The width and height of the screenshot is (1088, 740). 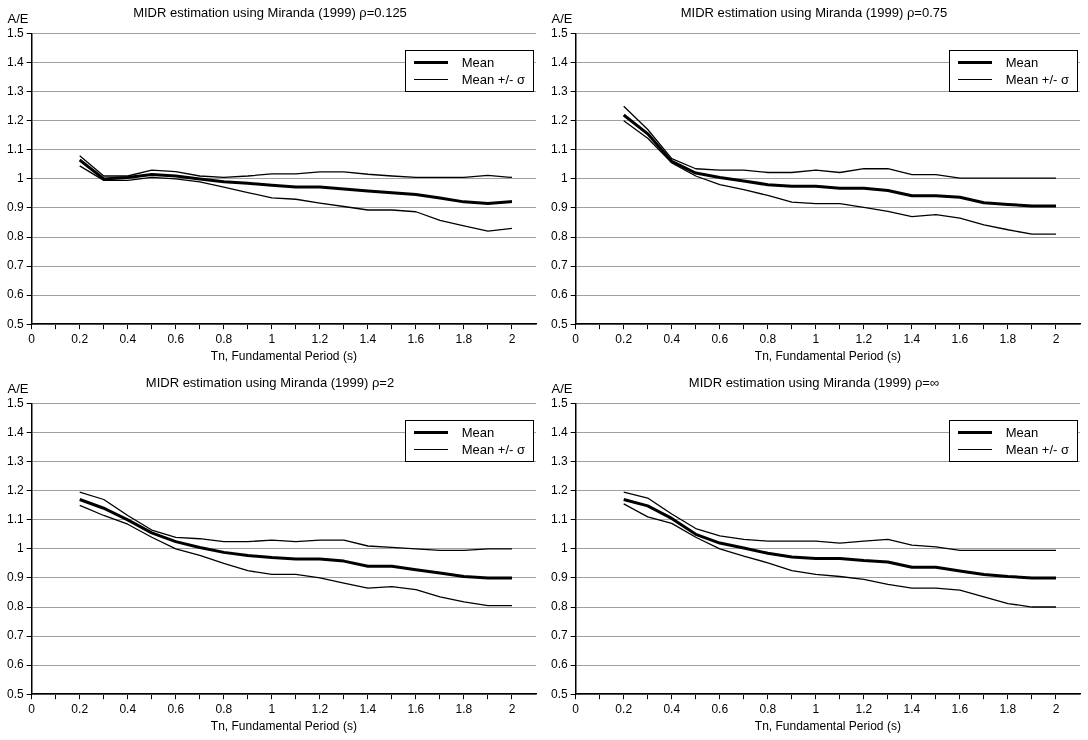 I want to click on chart-title: MIDR estimation using Miranda (1999) ρ=2, so click(x=270, y=383).